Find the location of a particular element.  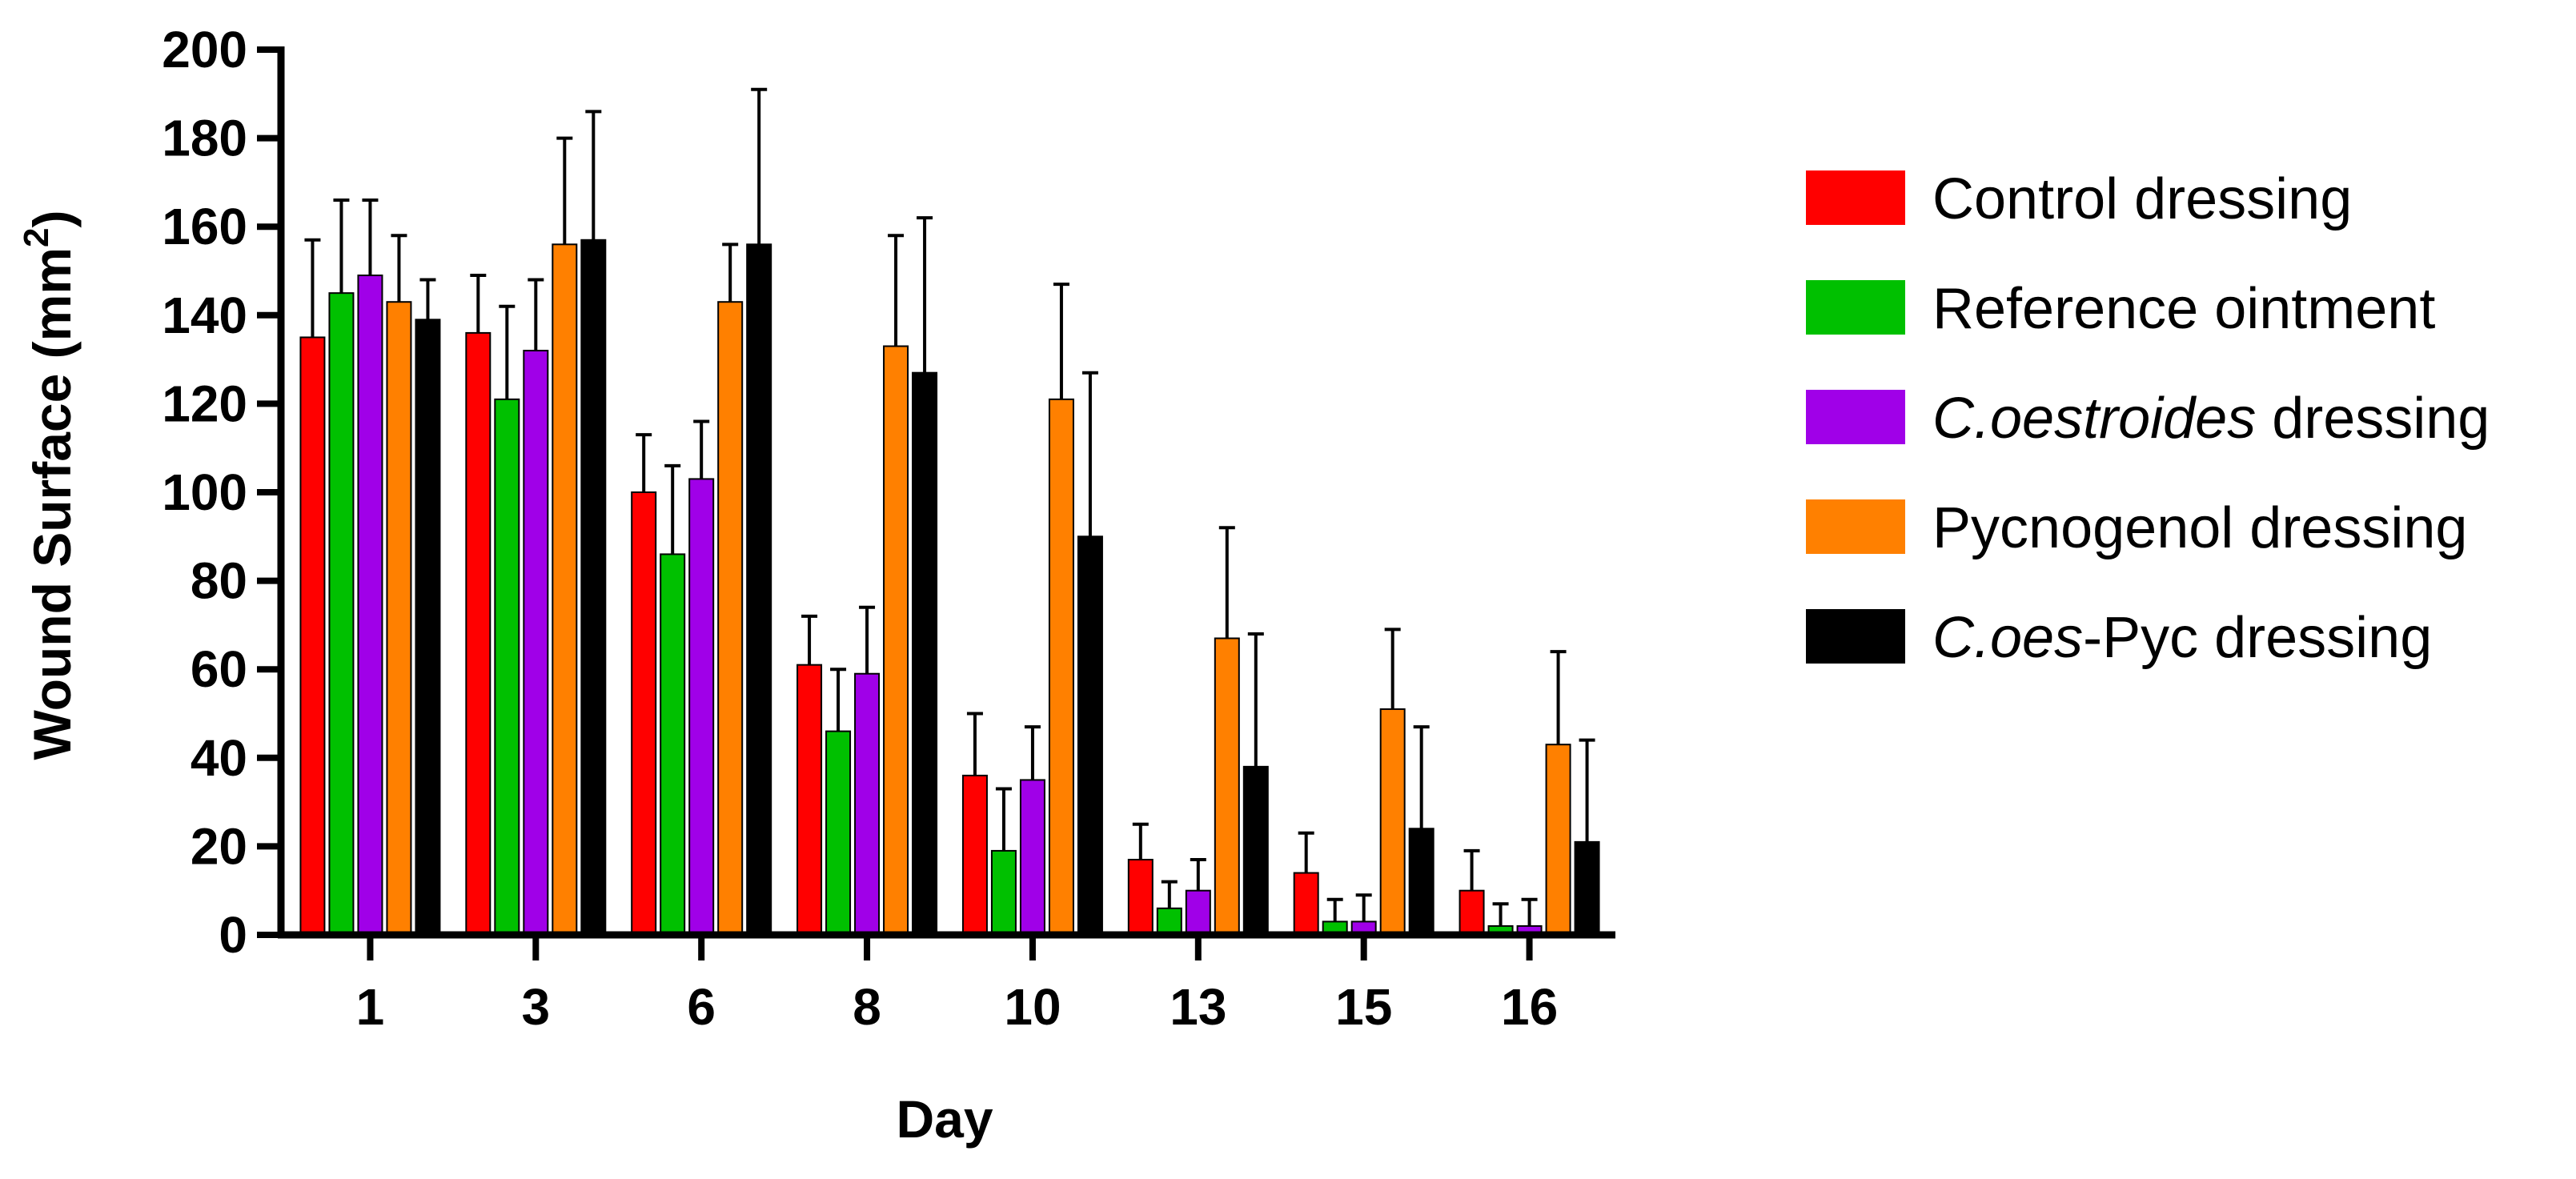

legend-label-part: -Pyc dressing is located at coordinates (2257, 638).